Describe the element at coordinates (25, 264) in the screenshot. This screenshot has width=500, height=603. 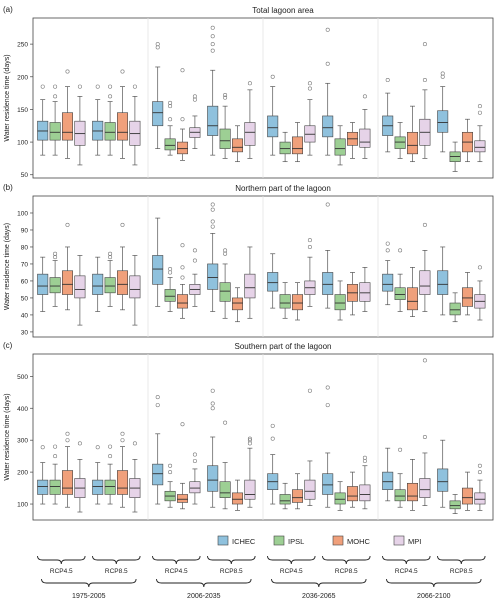
I see `y-tick-label: 70` at that location.